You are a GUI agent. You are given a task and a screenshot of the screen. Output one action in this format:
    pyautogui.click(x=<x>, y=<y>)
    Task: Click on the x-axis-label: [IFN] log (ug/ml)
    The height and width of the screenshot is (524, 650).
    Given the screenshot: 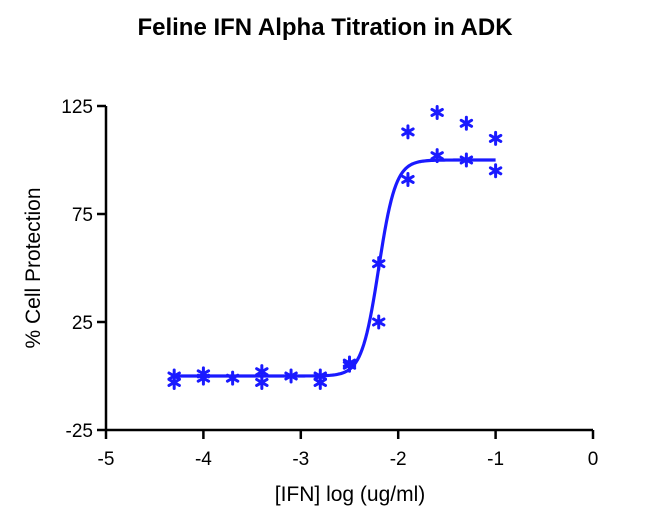 What is the action you would take?
    pyautogui.click(x=350, y=494)
    